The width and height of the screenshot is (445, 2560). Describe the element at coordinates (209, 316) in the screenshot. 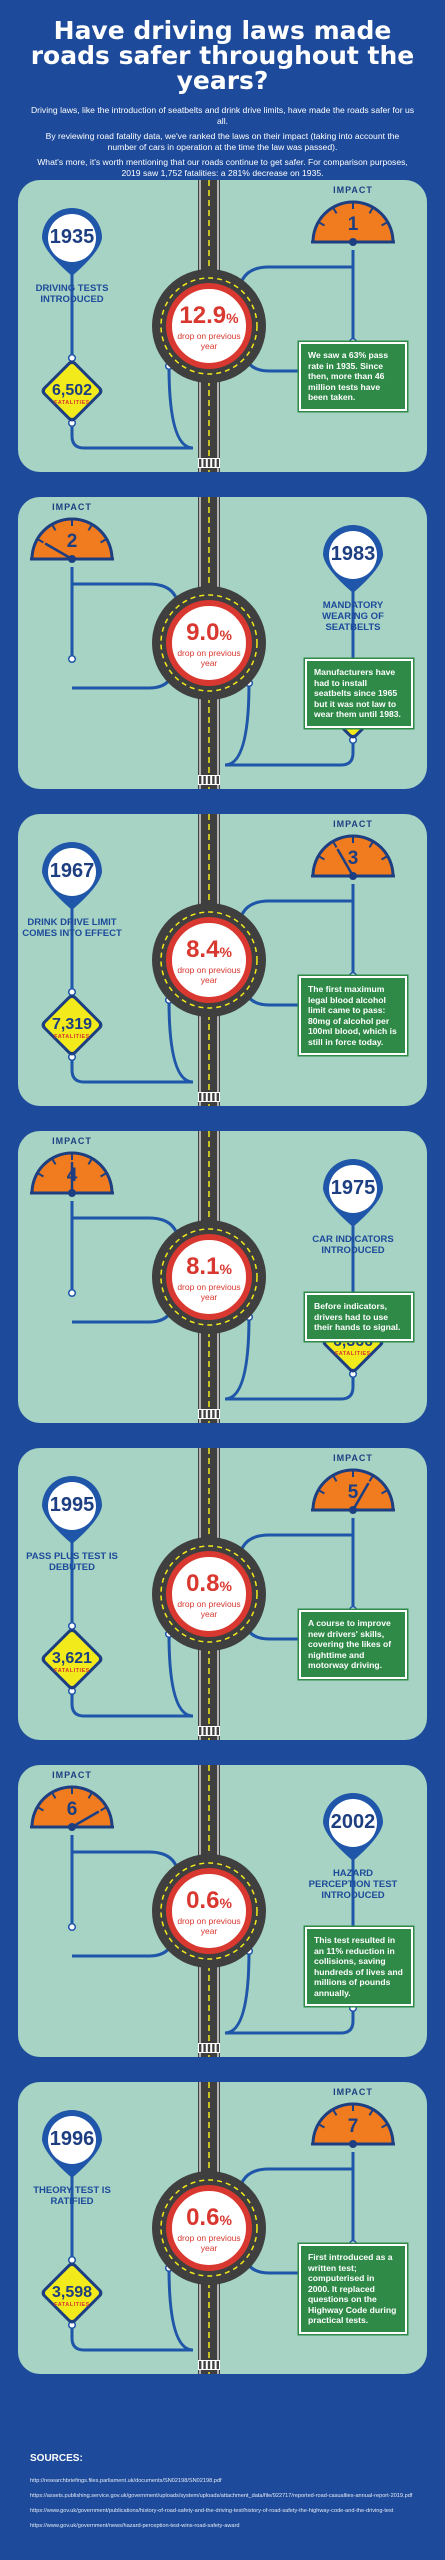

I see `drop-percentage: 12.9%` at that location.